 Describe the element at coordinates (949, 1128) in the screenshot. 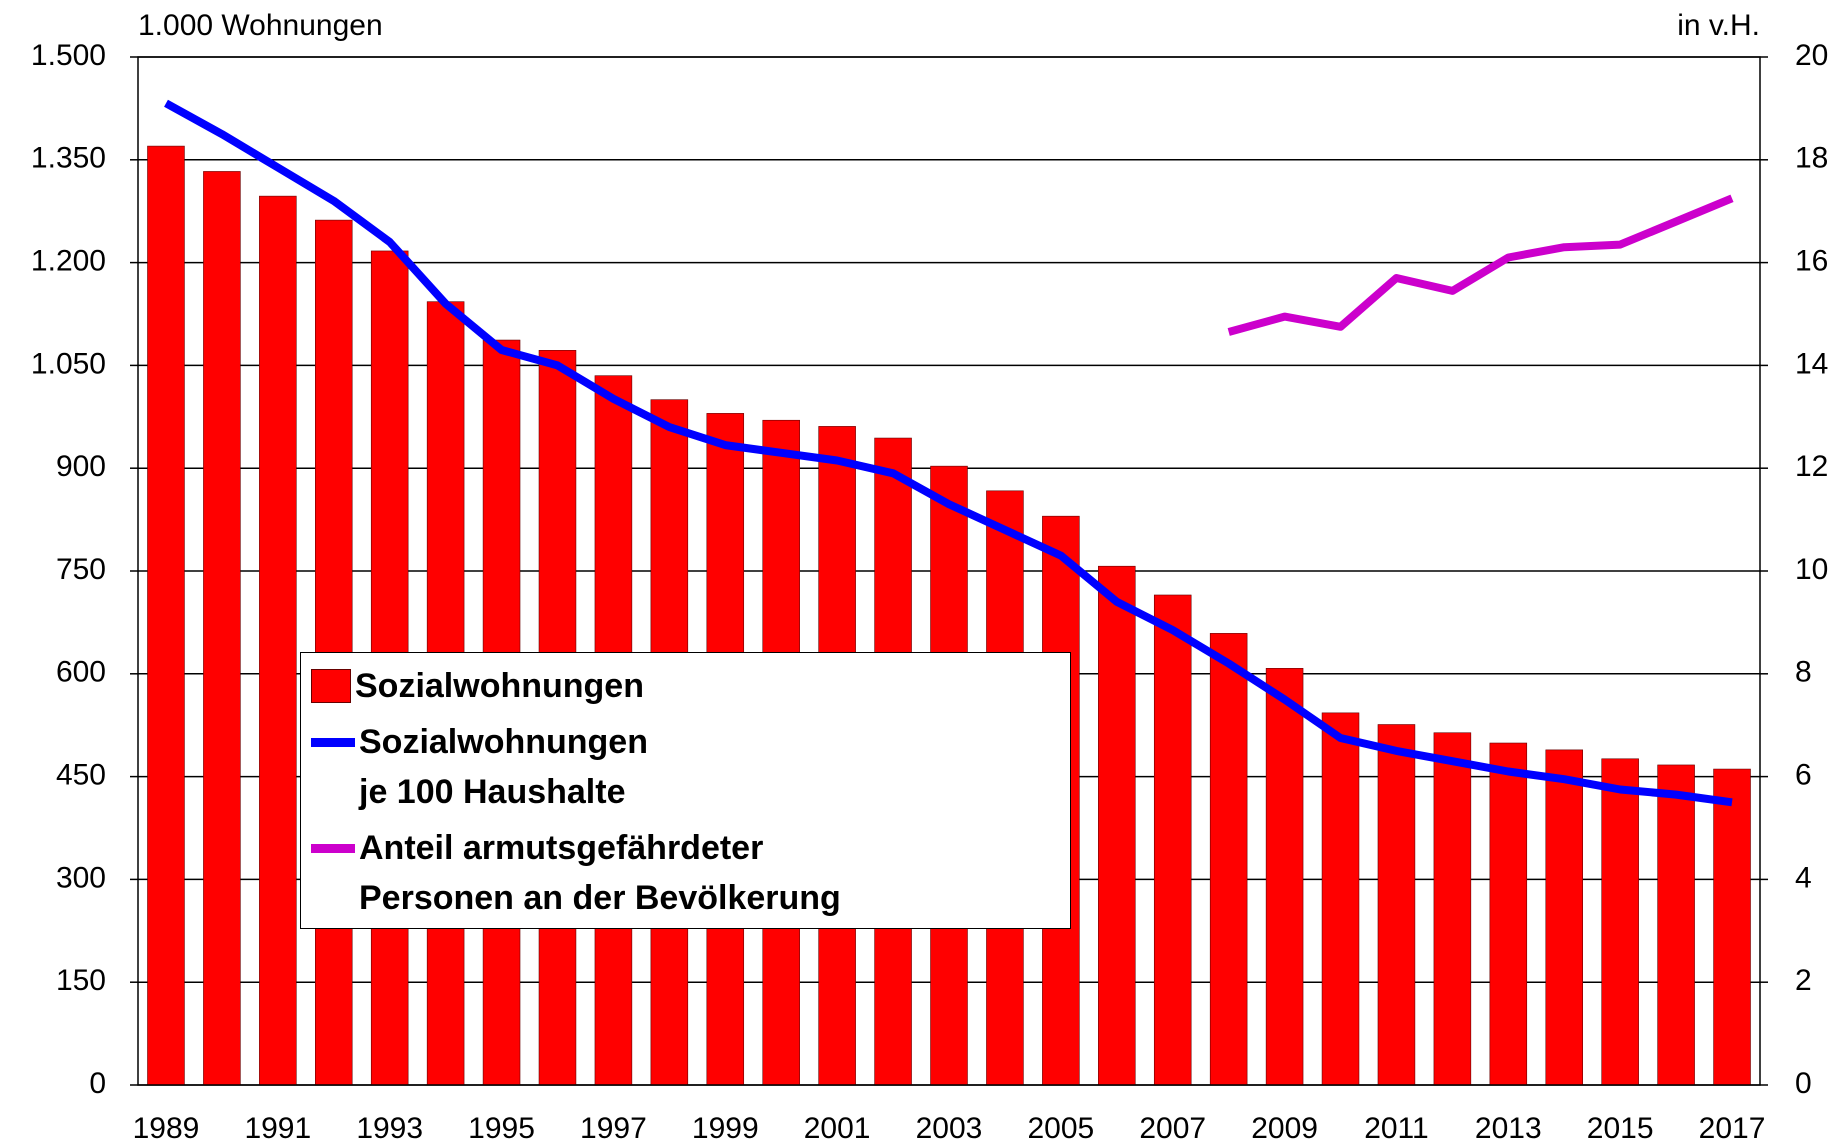

I see `x-tick-label: 2003` at that location.